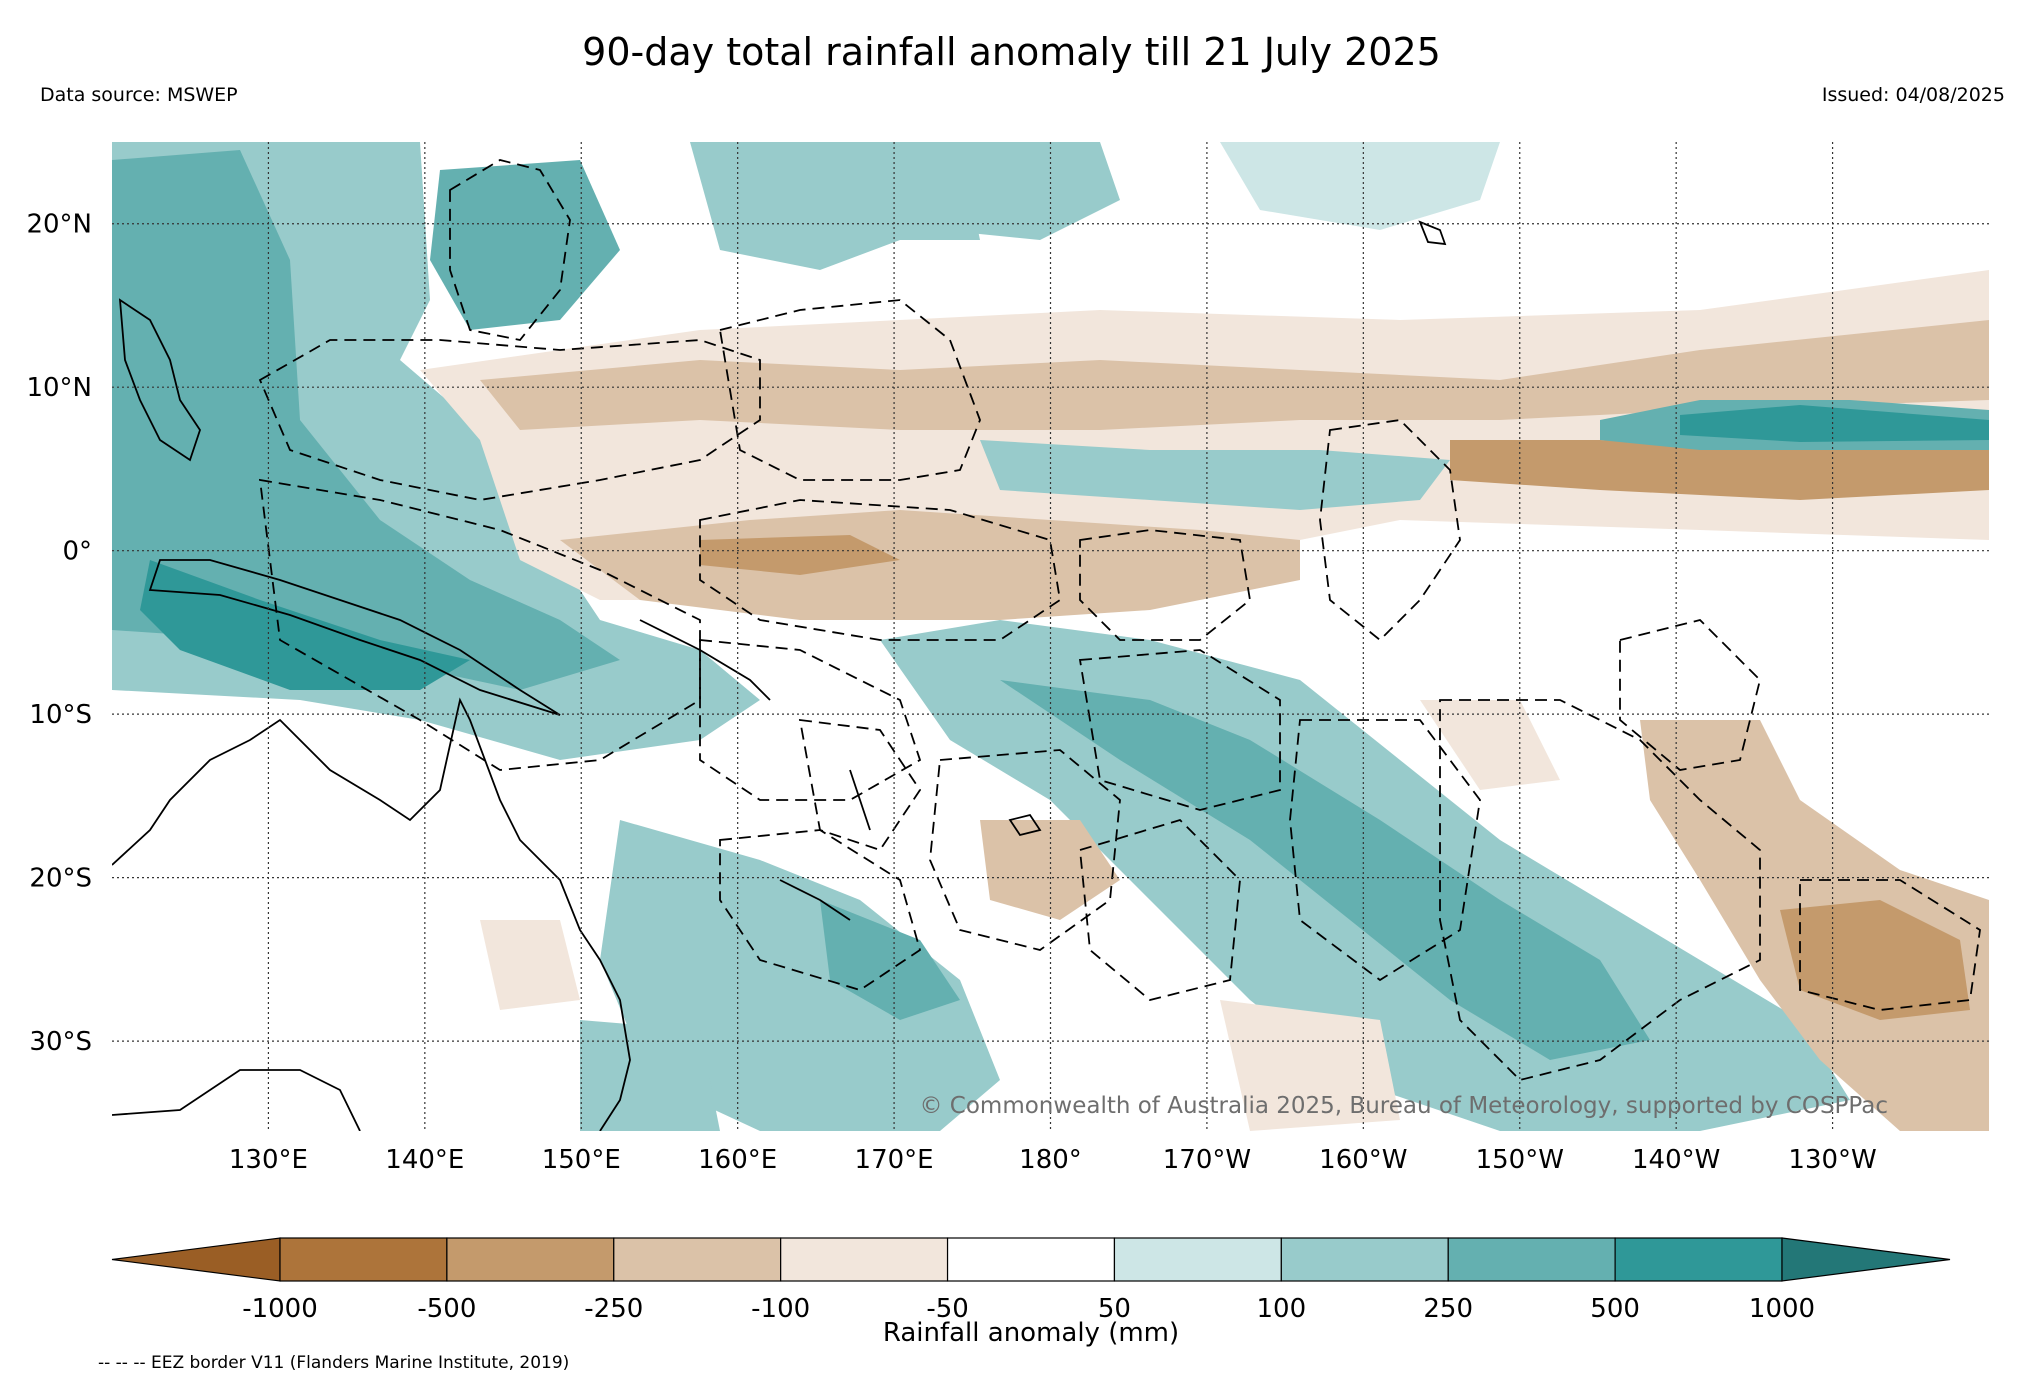 This screenshot has height=1380, width=2023. I want to click on eez-new-caledonia, so click(820, 910).